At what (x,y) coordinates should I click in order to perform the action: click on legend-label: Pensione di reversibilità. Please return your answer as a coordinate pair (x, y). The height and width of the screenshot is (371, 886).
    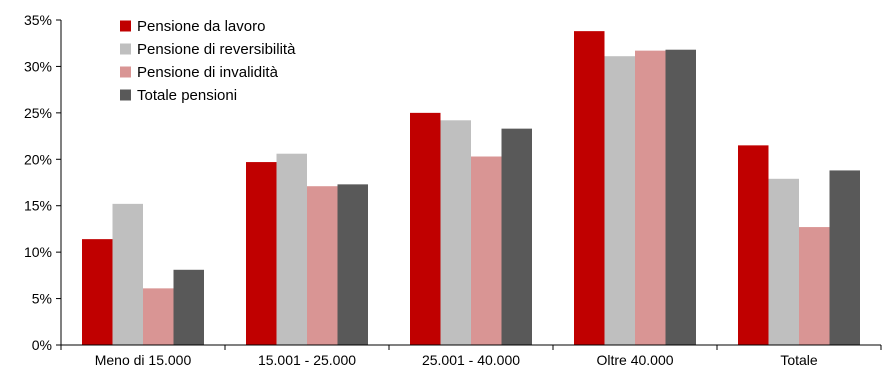
    Looking at the image, I should click on (216, 49).